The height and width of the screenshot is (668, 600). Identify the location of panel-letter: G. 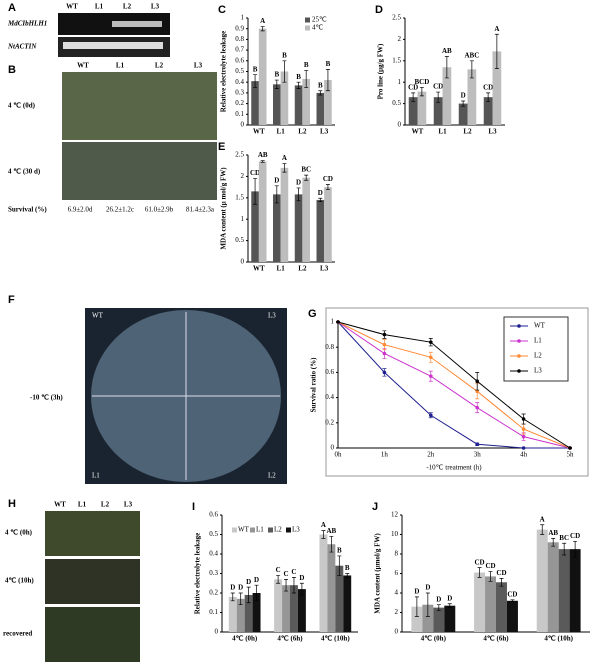
(312, 314).